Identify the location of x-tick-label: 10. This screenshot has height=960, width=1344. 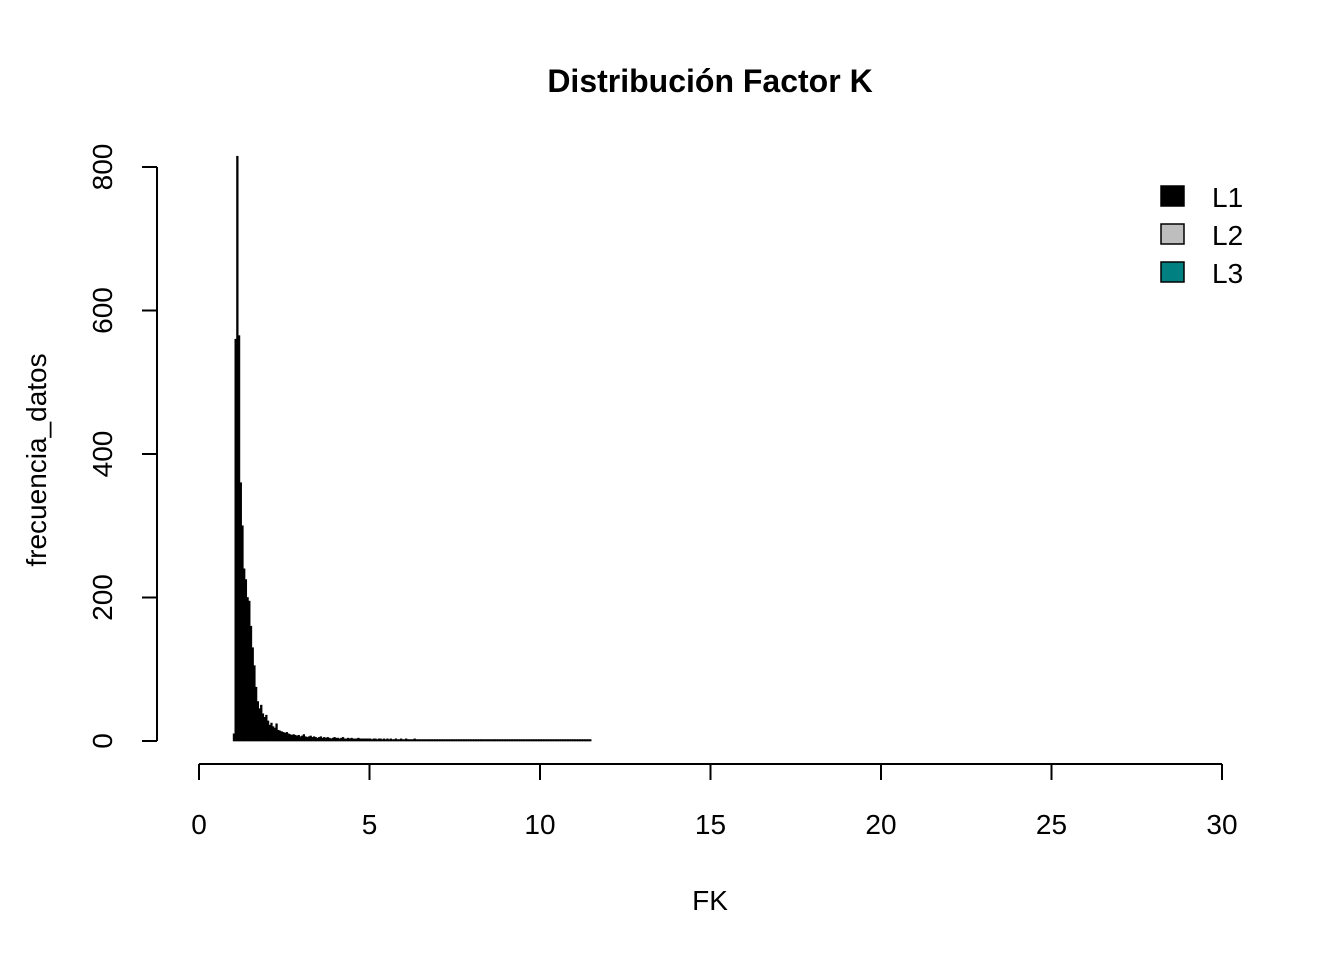
(539, 824).